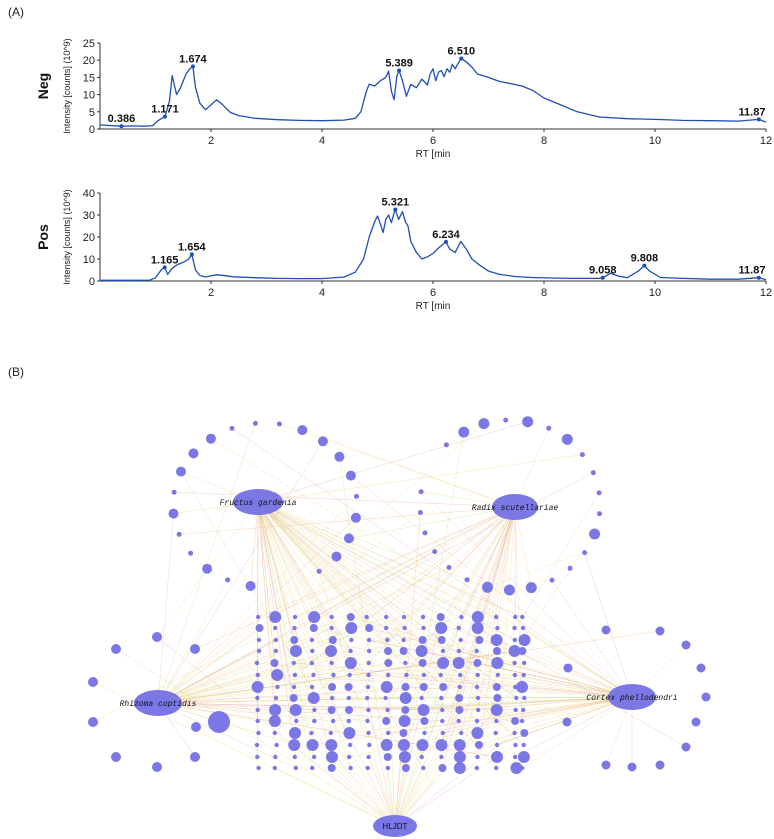  Describe the element at coordinates (89, 78) in the screenshot. I see `y-tick-label: 15` at that location.